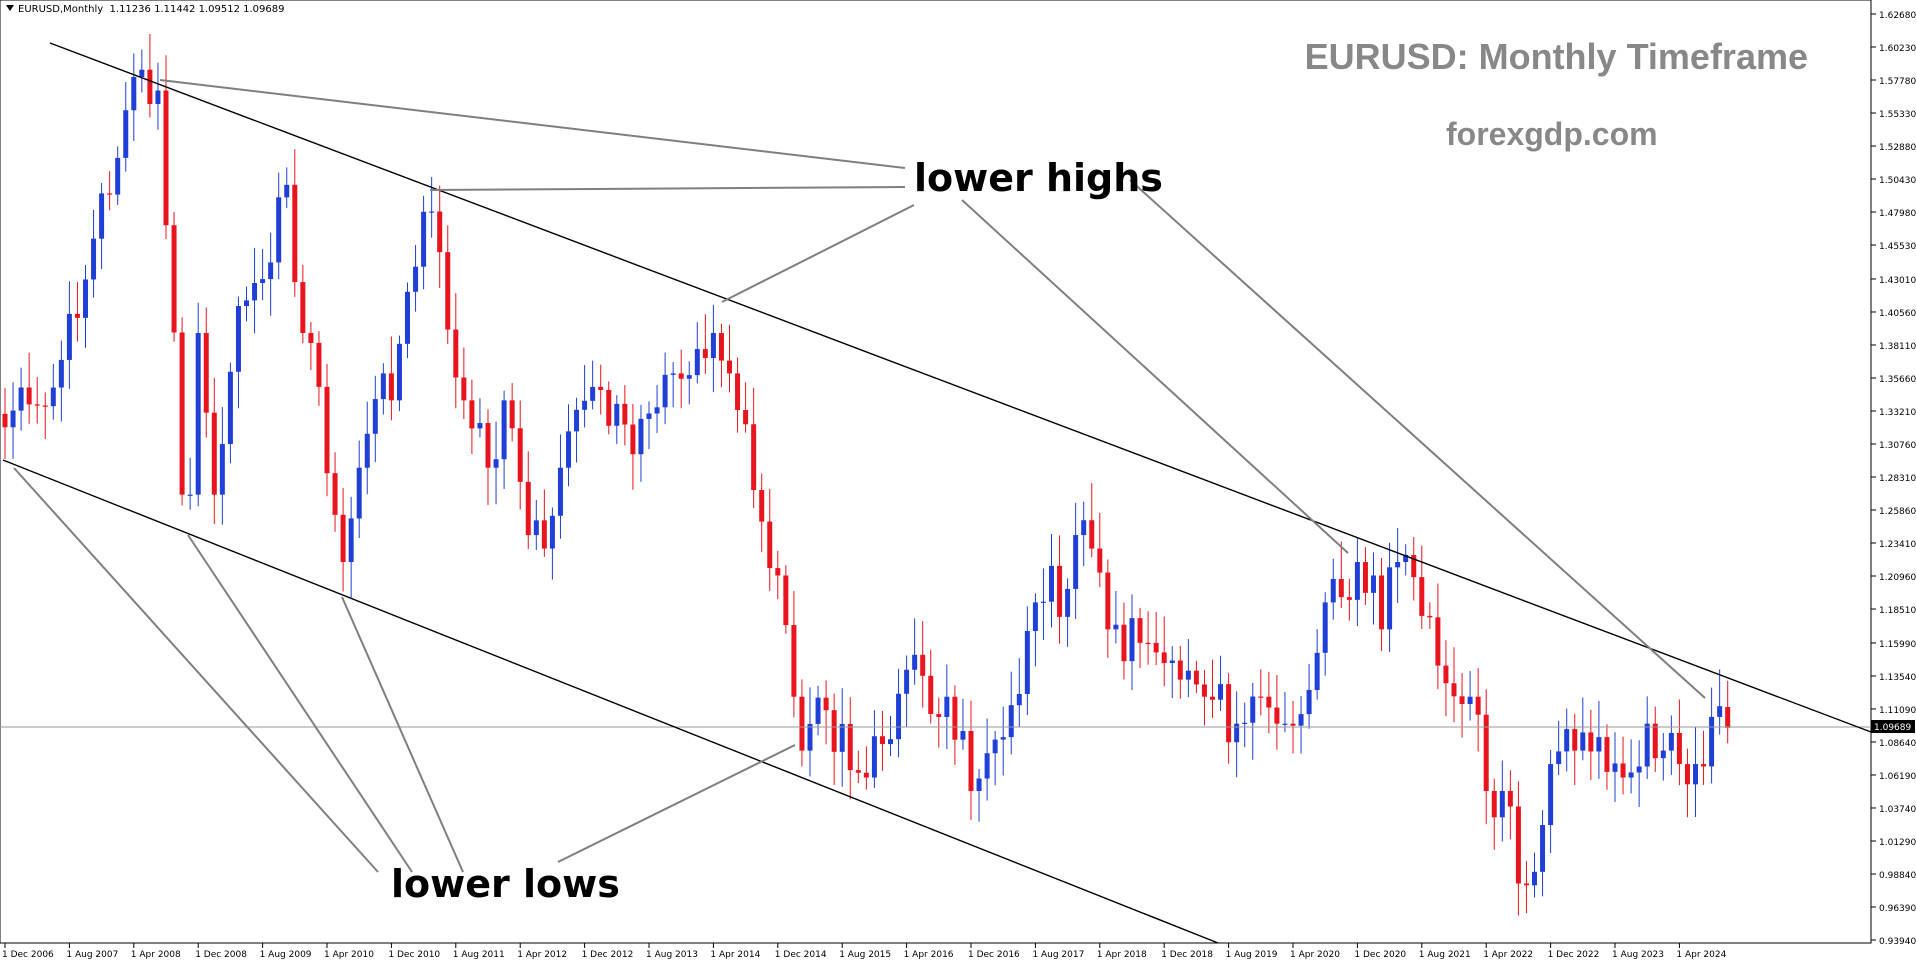 This screenshot has height=964, width=1916. Describe the element at coordinates (414, 955) in the screenshot. I see `time-tick-label: 1 Dec 2010` at that location.